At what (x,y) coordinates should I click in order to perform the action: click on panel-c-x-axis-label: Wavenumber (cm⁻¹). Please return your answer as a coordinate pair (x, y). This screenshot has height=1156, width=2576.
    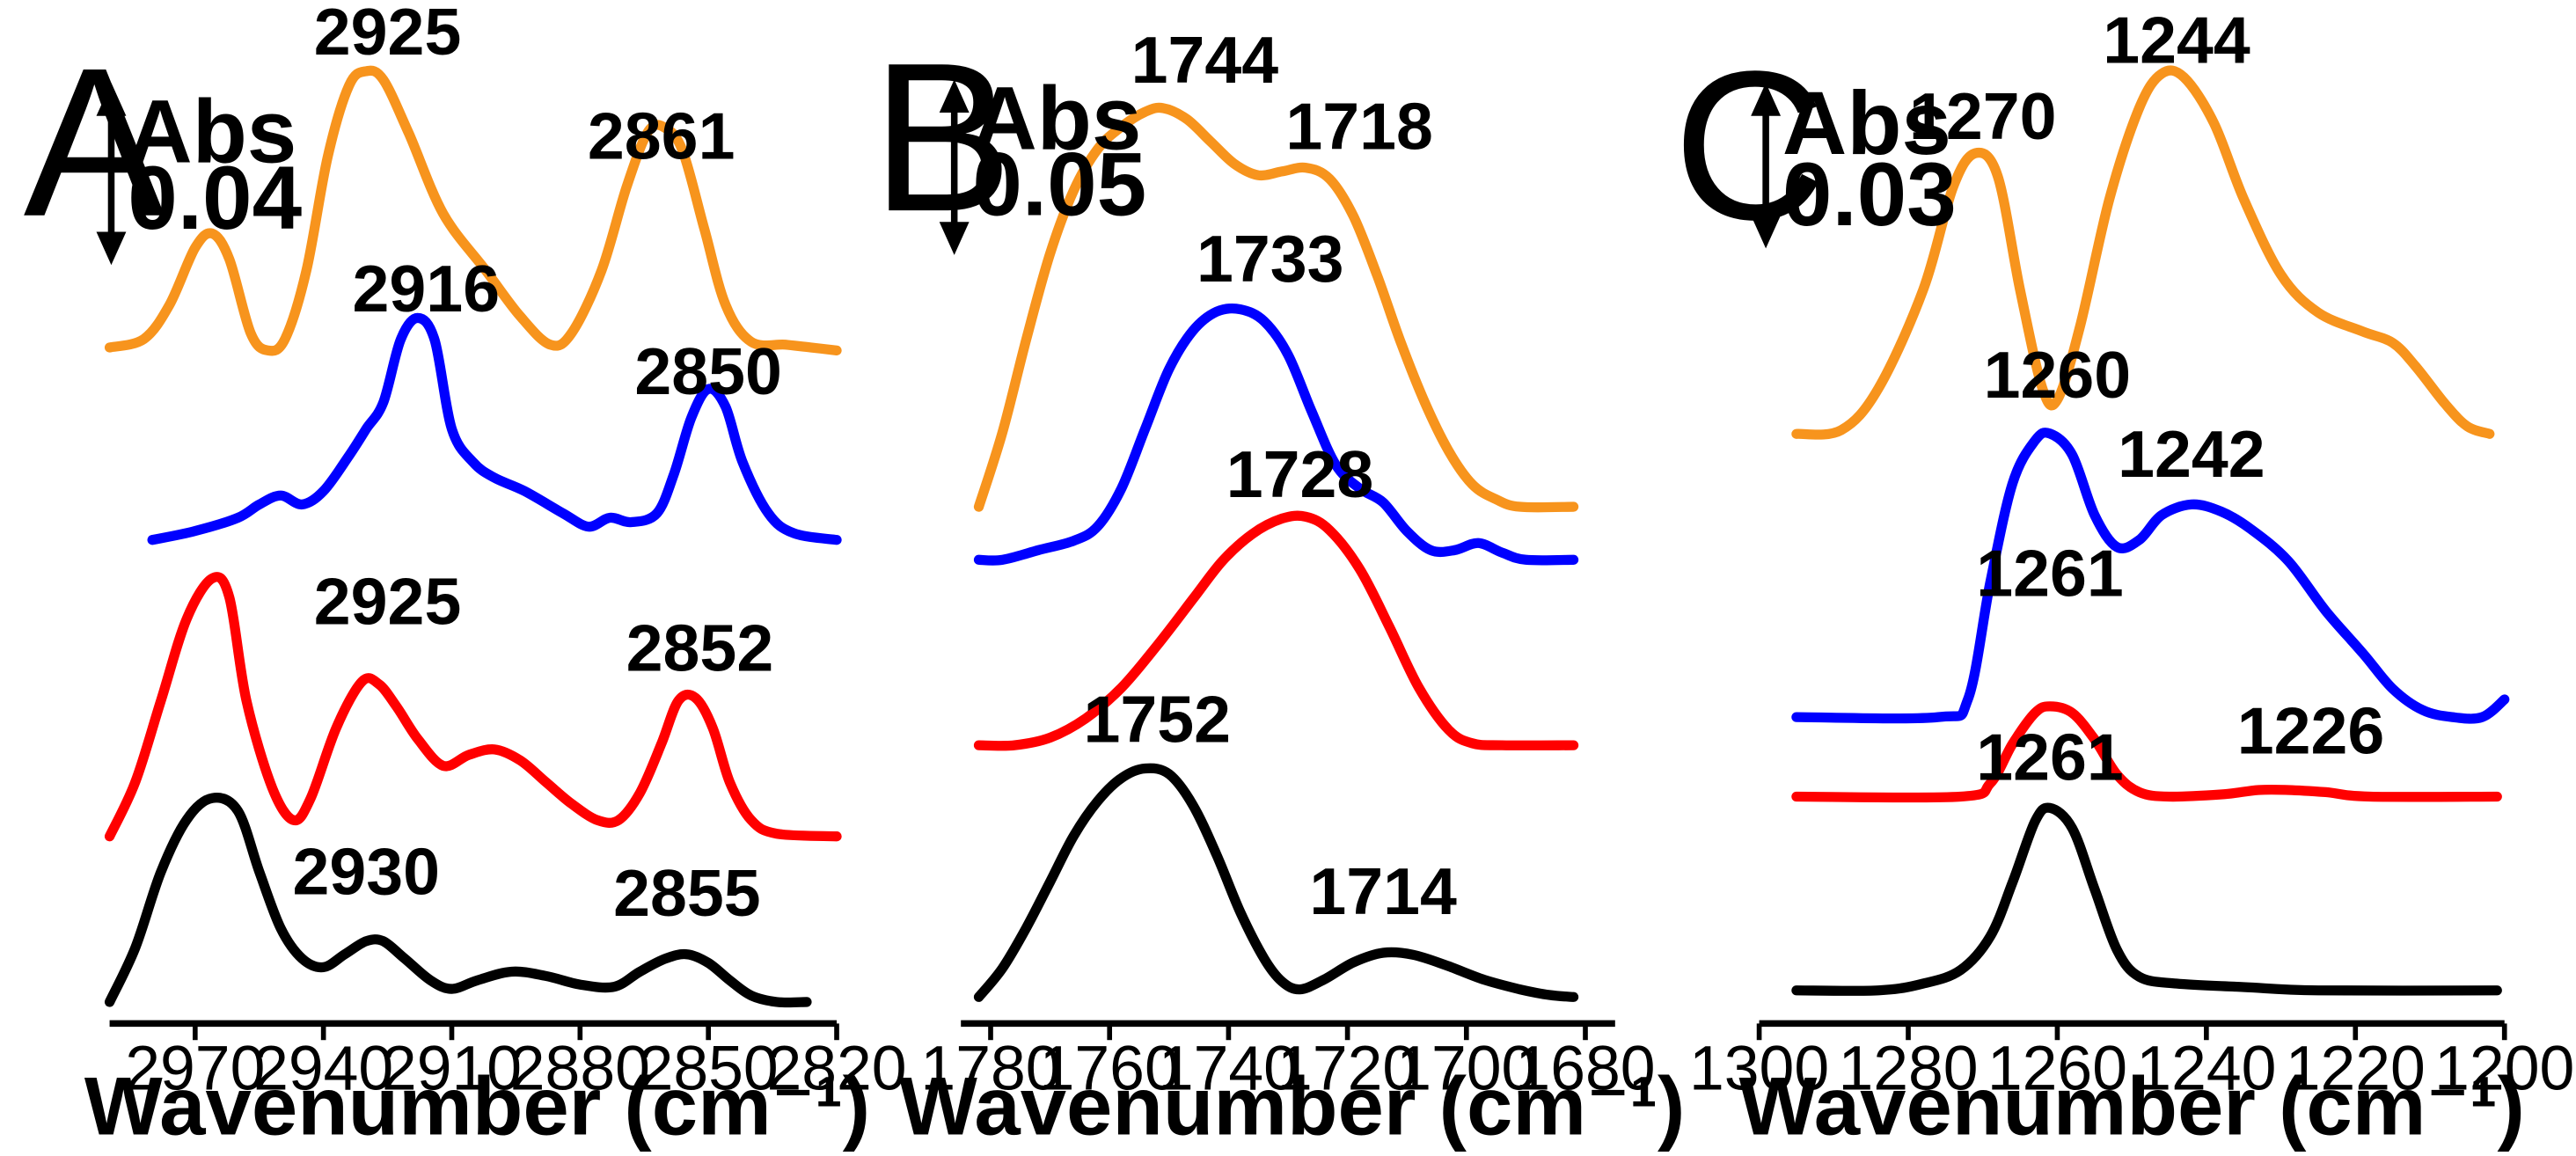
    Looking at the image, I should click on (2131, 1106).